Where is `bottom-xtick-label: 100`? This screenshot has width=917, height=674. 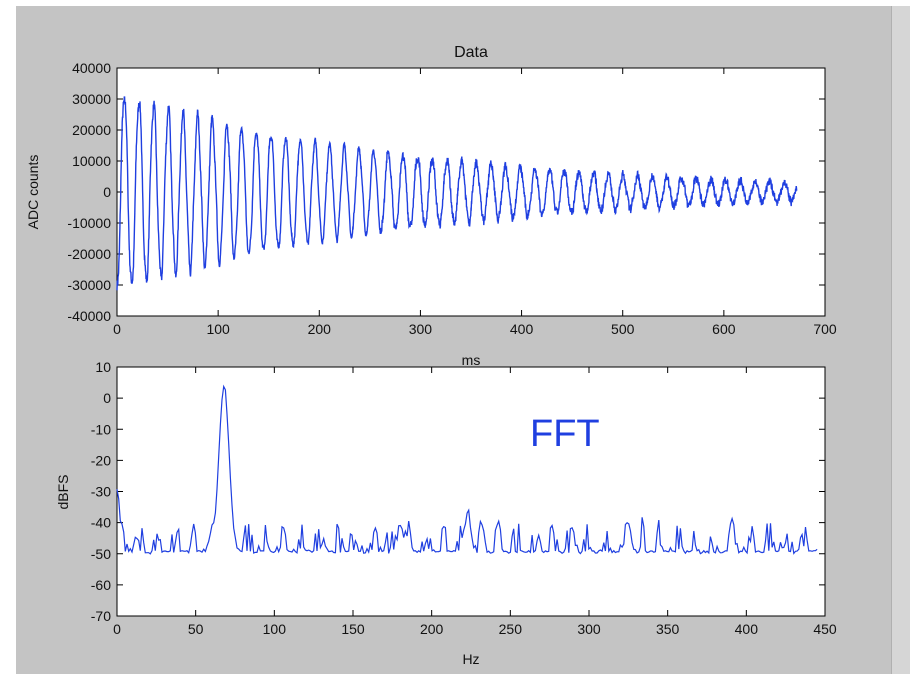
bottom-xtick-label: 100 is located at coordinates (275, 629).